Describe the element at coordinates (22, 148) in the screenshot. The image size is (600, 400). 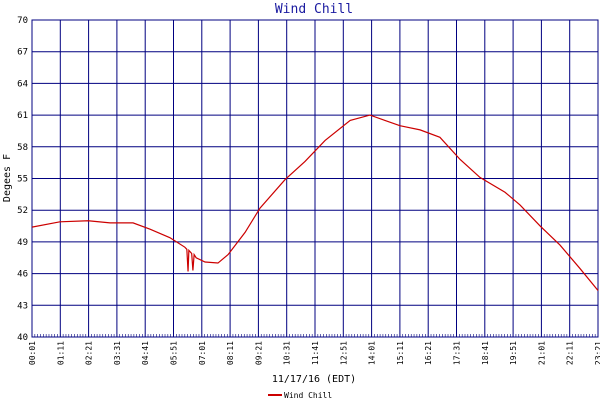
I see `y-tick-label: 58` at that location.